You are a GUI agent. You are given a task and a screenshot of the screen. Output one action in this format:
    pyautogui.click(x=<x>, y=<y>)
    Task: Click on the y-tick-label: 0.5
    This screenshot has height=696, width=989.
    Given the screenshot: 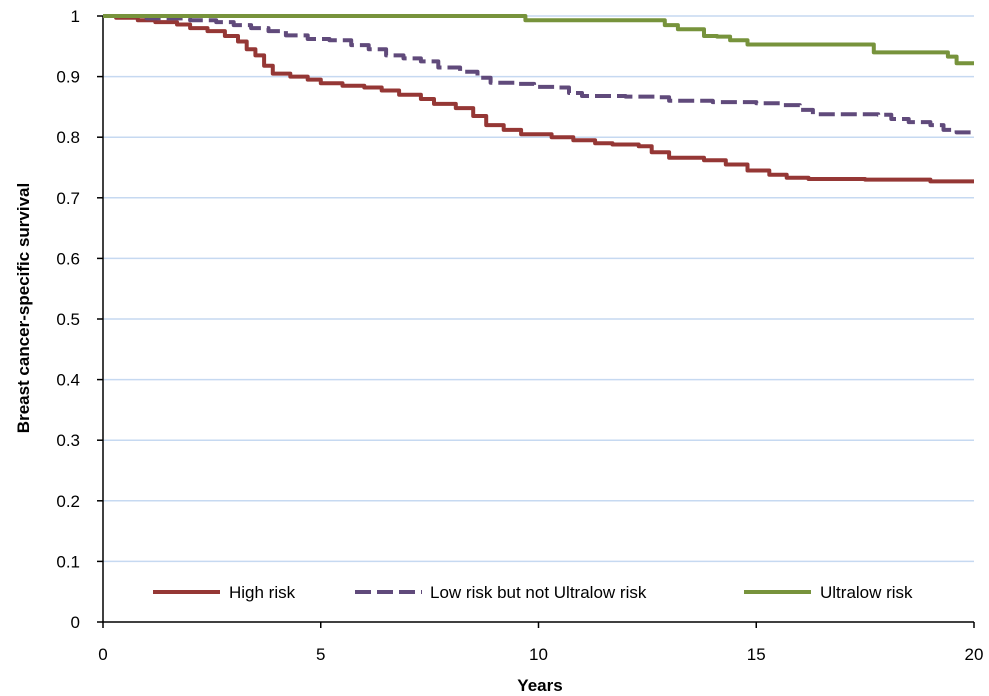 What is the action you would take?
    pyautogui.click(x=68, y=319)
    